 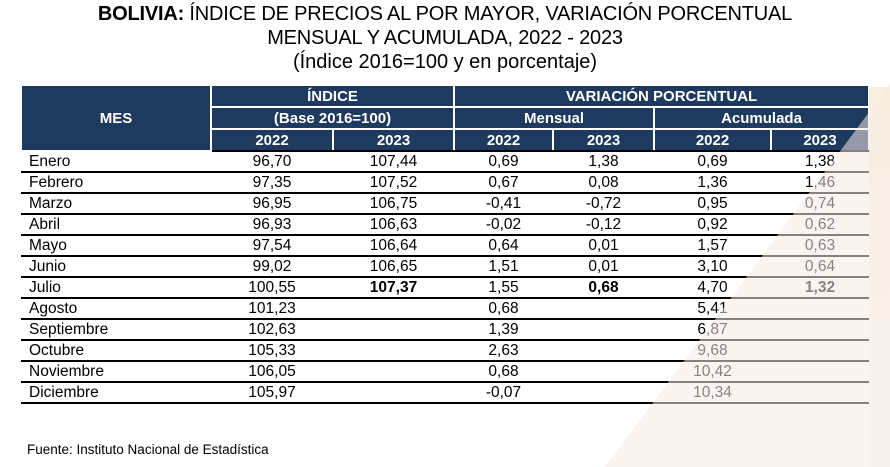 What do you see at coordinates (712, 203) in the screenshot?
I see `value-cell: 0,95` at bounding box center [712, 203].